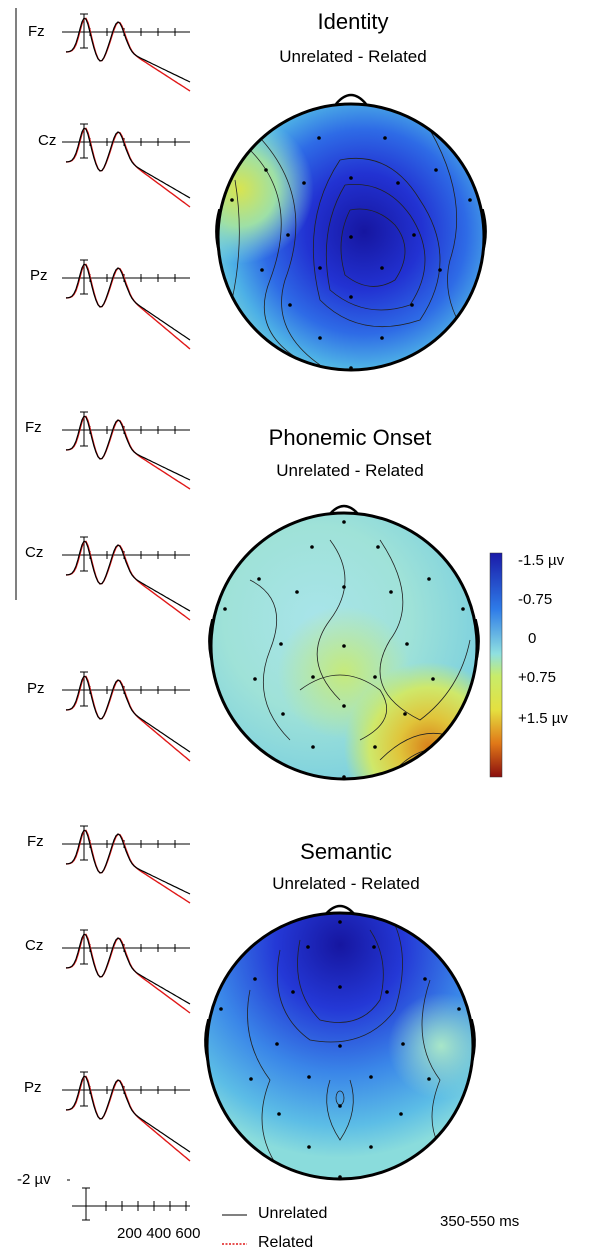 The width and height of the screenshot is (589, 1252). Describe the element at coordinates (532, 638) in the screenshot. I see `colorbar-label-zero: 0` at that location.